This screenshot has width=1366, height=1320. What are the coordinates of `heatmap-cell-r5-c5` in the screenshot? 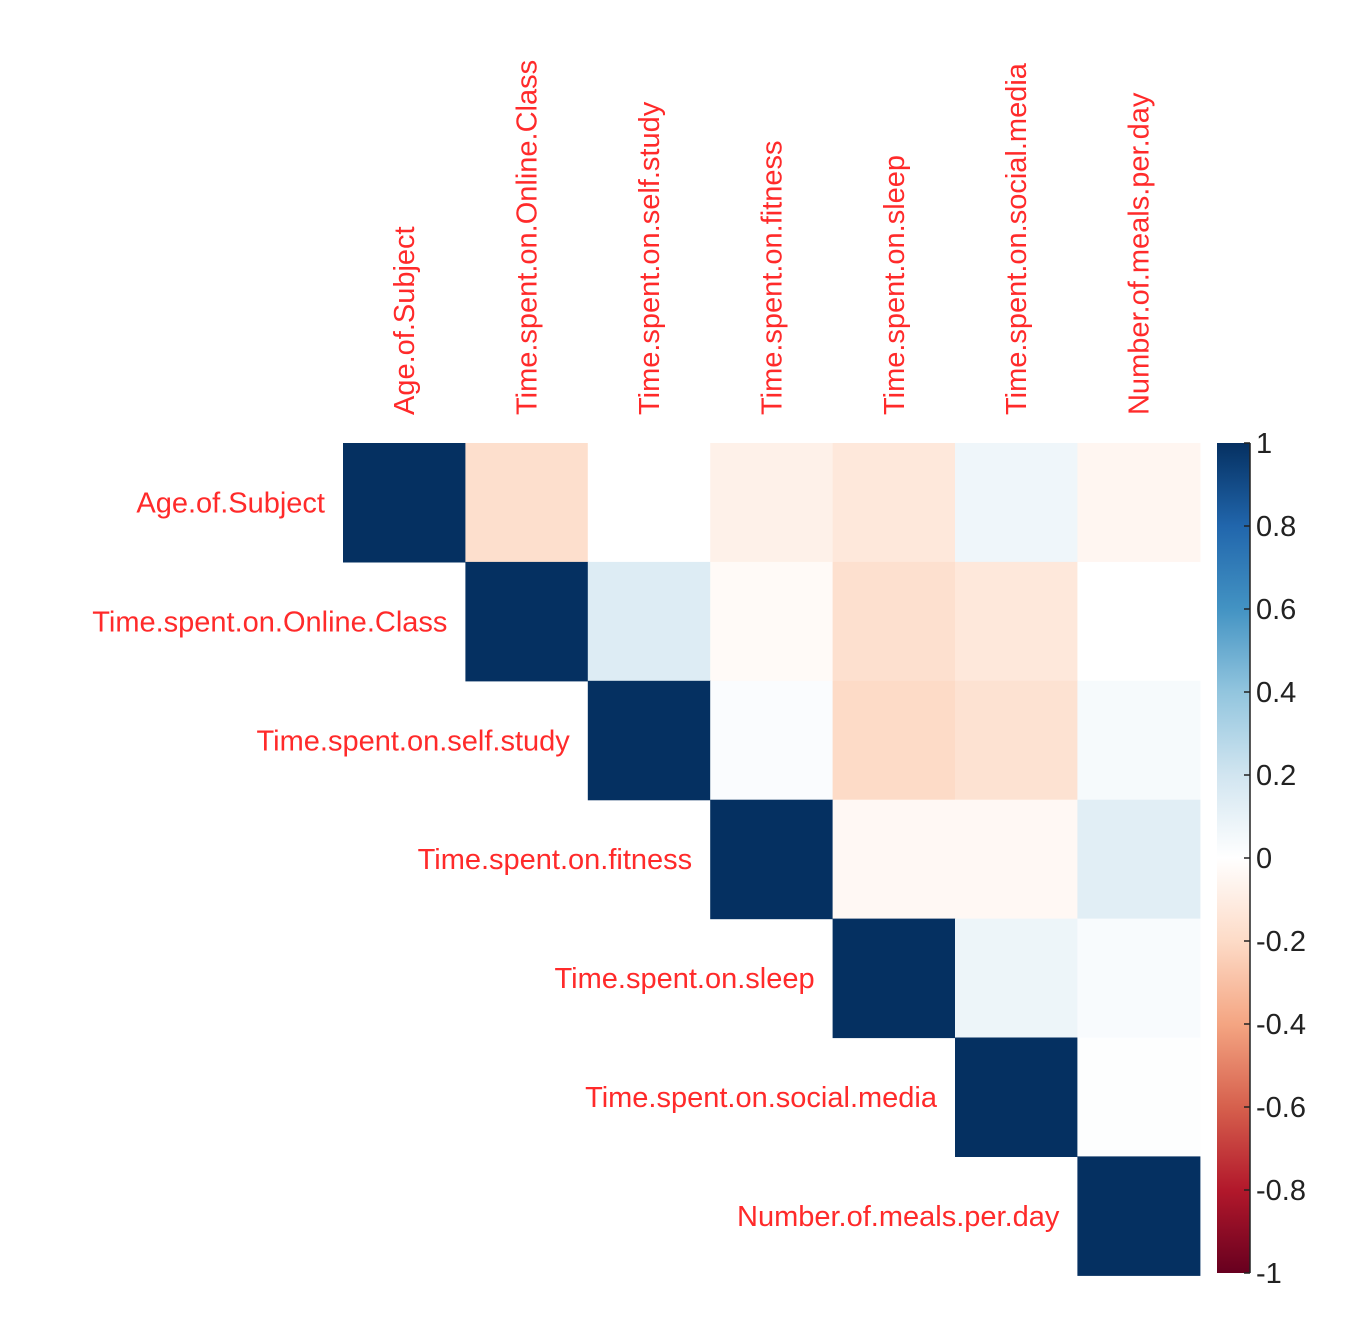 It's located at (1016, 1097).